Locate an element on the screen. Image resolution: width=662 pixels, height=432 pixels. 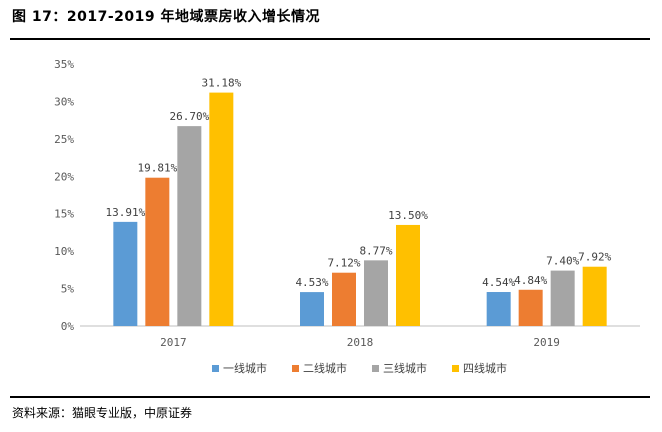
data-label: 26.70% is located at coordinates (189, 116).